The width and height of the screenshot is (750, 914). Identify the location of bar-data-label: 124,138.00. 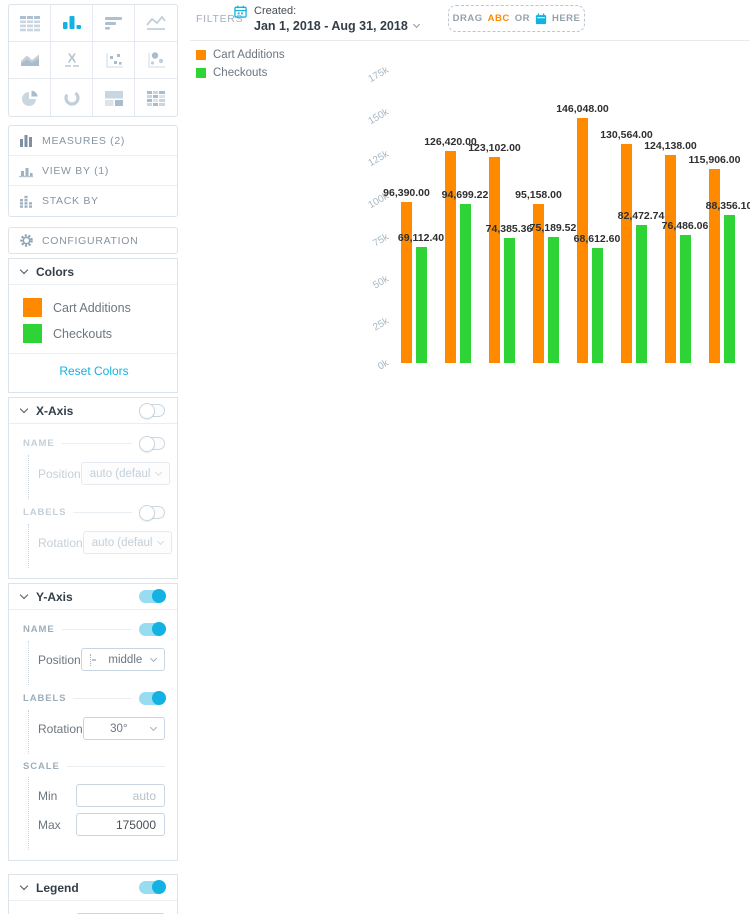
(670, 146).